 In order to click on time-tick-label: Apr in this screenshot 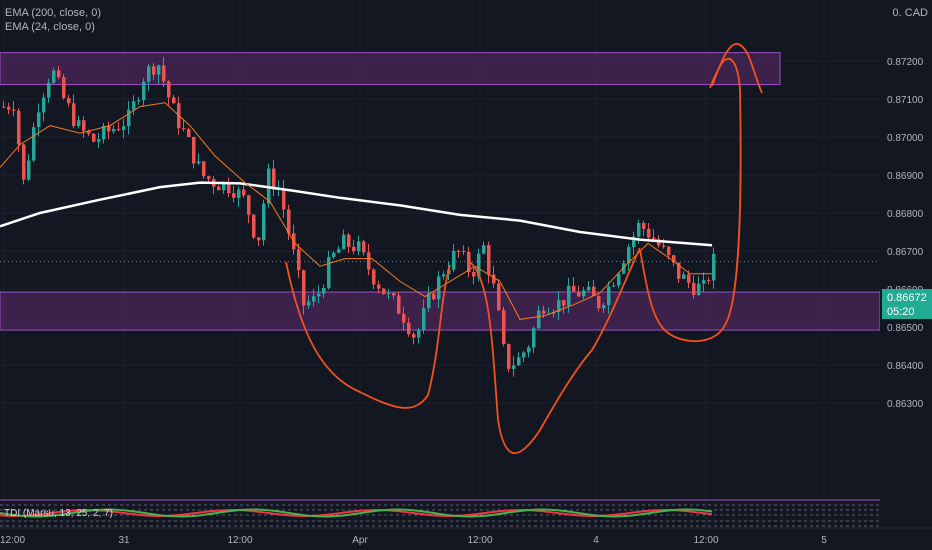, I will do `click(360, 540)`.